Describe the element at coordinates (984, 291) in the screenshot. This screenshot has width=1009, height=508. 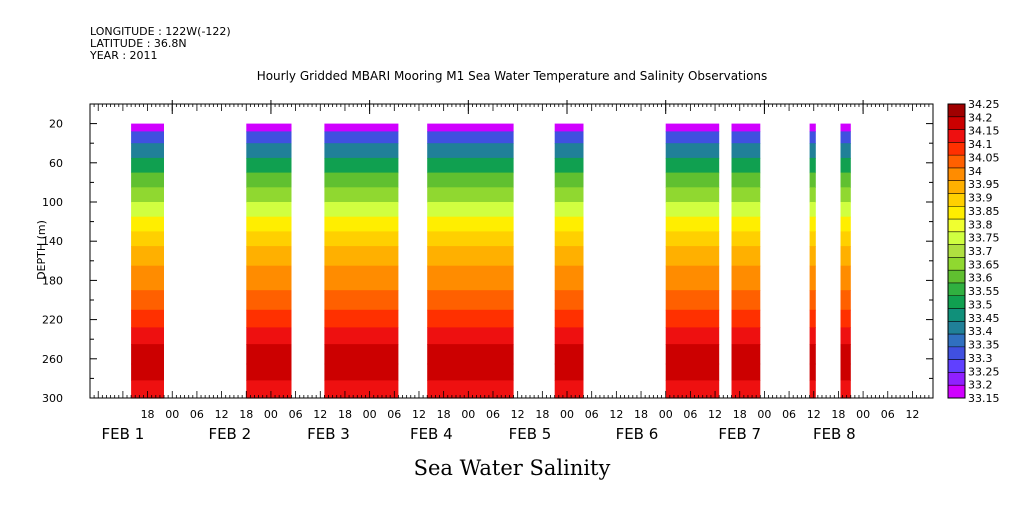
I see `colorbar-label: 33.55` at that location.